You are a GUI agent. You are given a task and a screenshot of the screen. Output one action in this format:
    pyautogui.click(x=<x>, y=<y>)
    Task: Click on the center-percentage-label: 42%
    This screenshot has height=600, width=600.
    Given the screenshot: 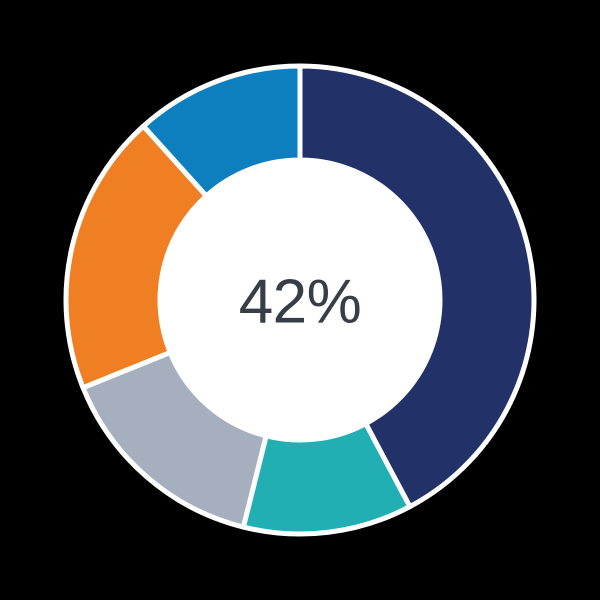 What is the action you would take?
    pyautogui.click(x=300, y=302)
    